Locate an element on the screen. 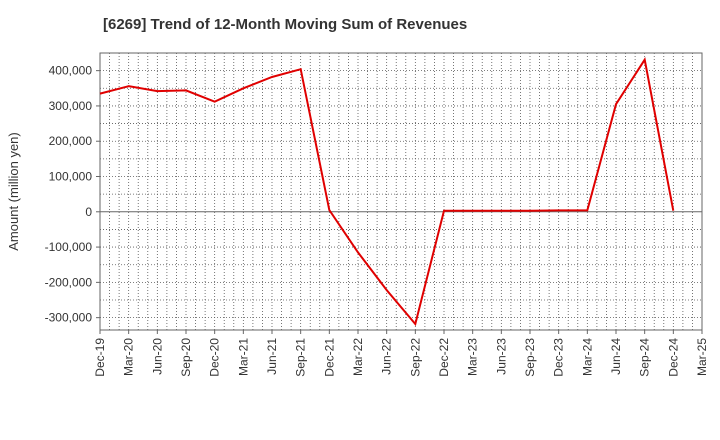  x-tick-label: Mar-22 is located at coordinates (358, 357).